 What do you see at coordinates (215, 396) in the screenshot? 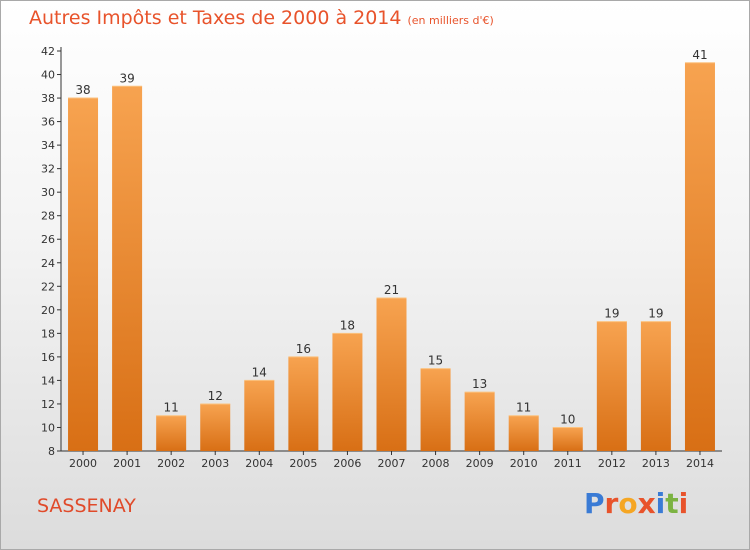
I see `data-label: 12` at bounding box center [215, 396].